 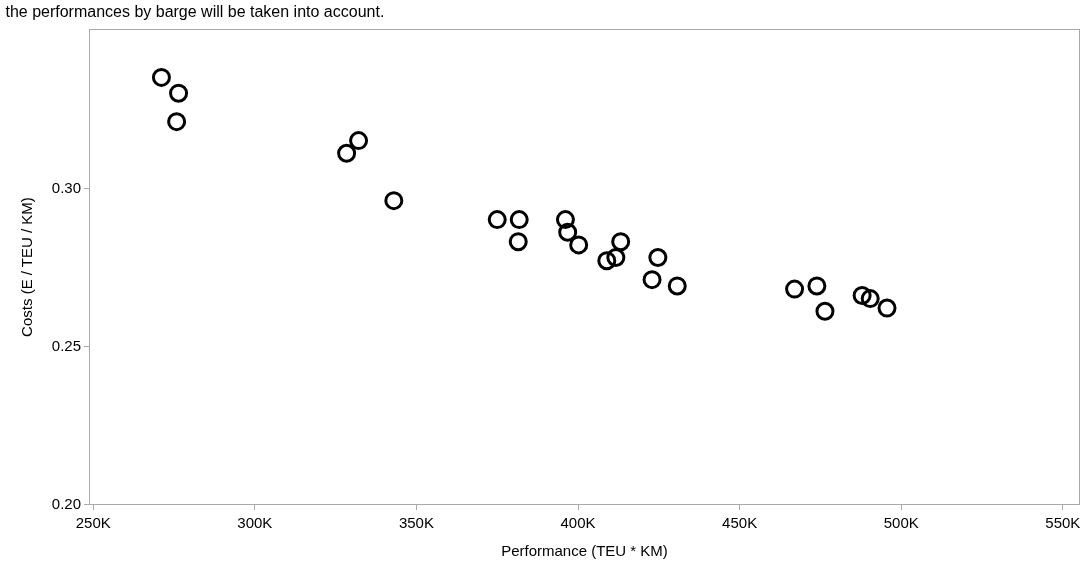 I want to click on x-tick-label: 550K, so click(x=1063, y=522).